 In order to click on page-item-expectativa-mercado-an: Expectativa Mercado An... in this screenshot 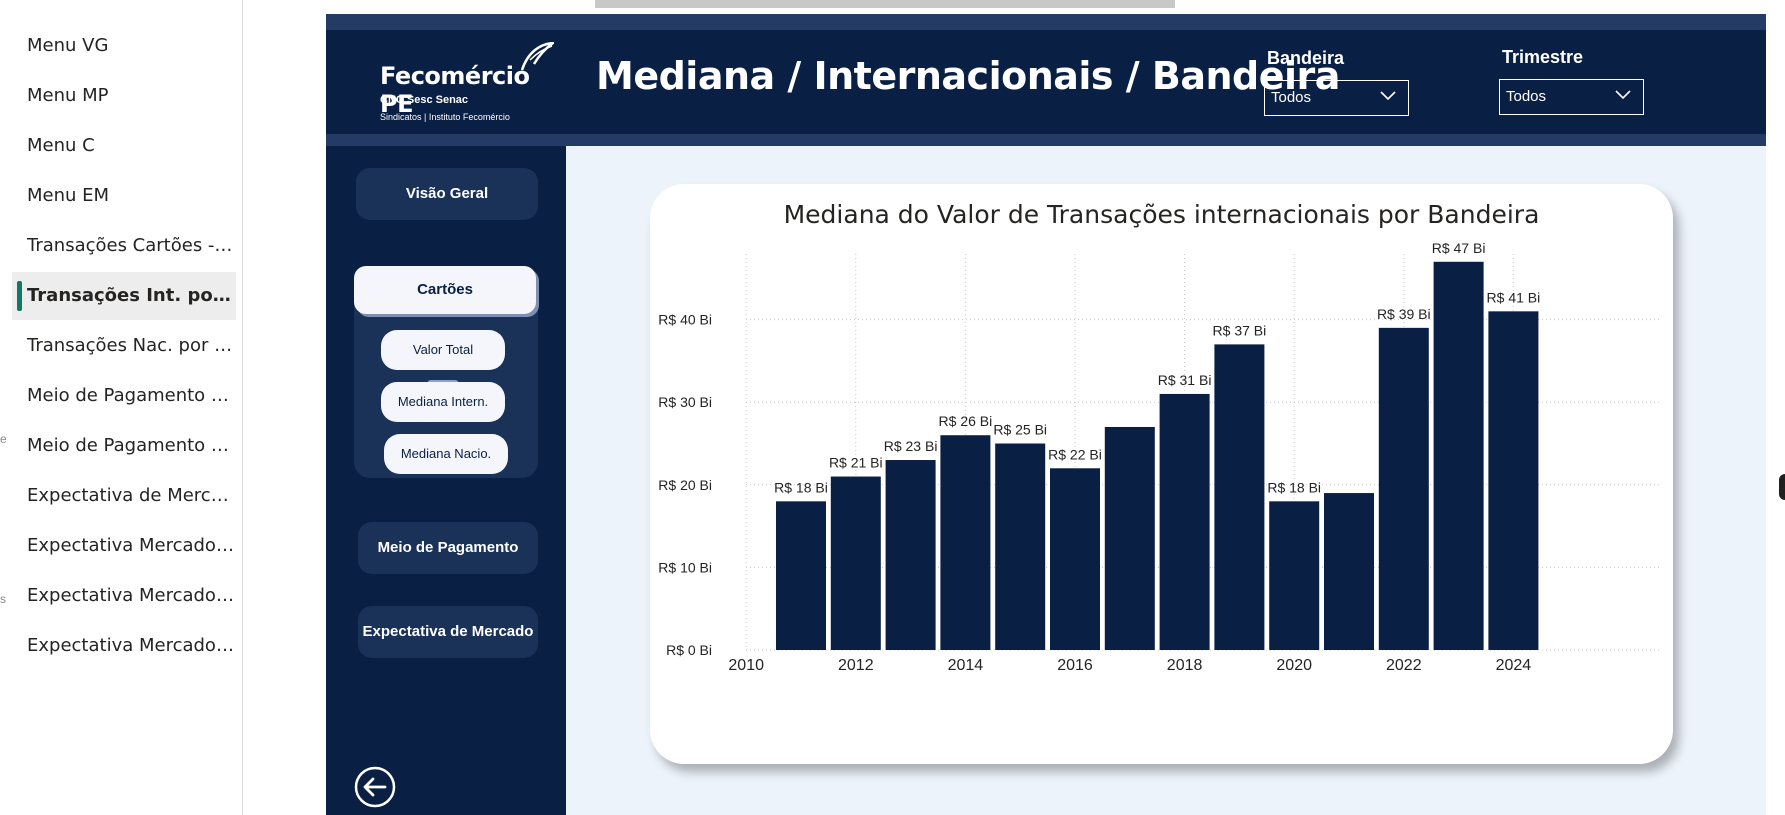, I will do `click(131, 545)`.